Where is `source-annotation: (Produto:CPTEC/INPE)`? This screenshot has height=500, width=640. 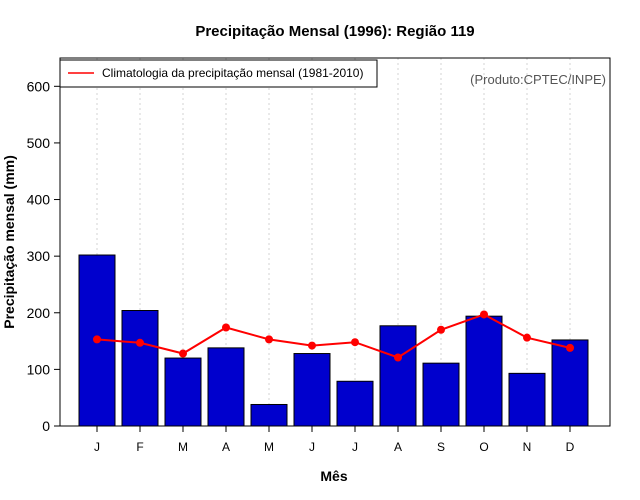
source-annotation: (Produto:CPTEC/INPE) is located at coordinates (538, 79).